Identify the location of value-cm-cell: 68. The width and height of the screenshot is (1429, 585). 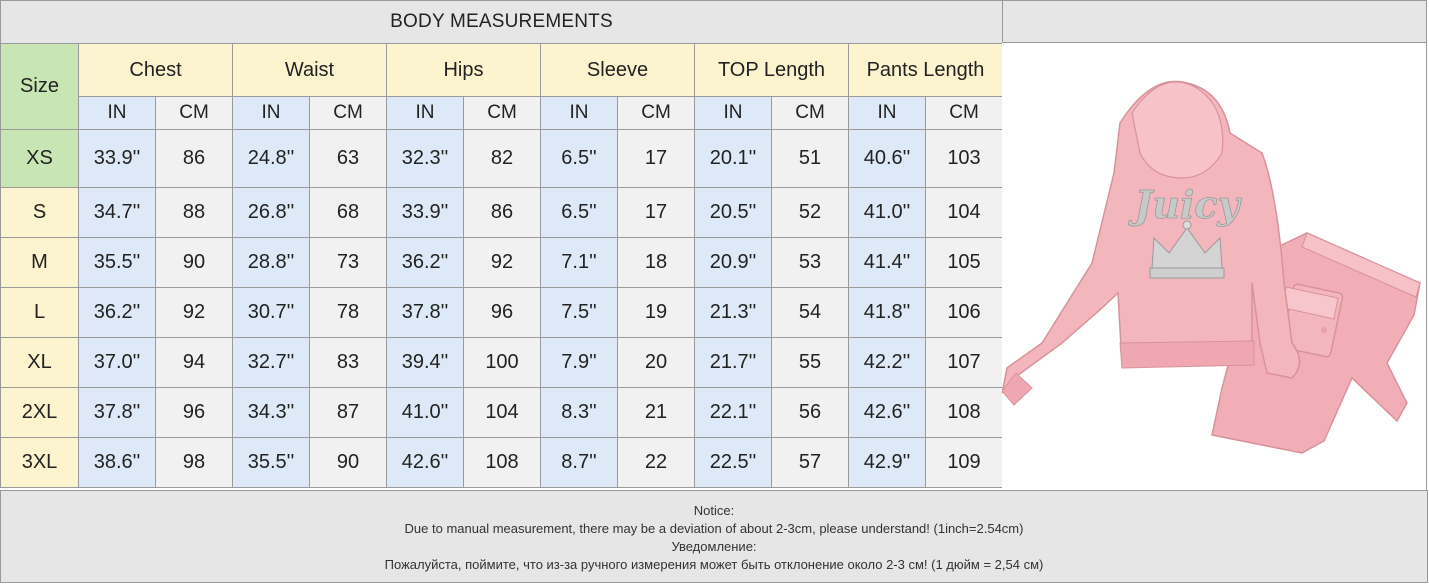
(348, 212).